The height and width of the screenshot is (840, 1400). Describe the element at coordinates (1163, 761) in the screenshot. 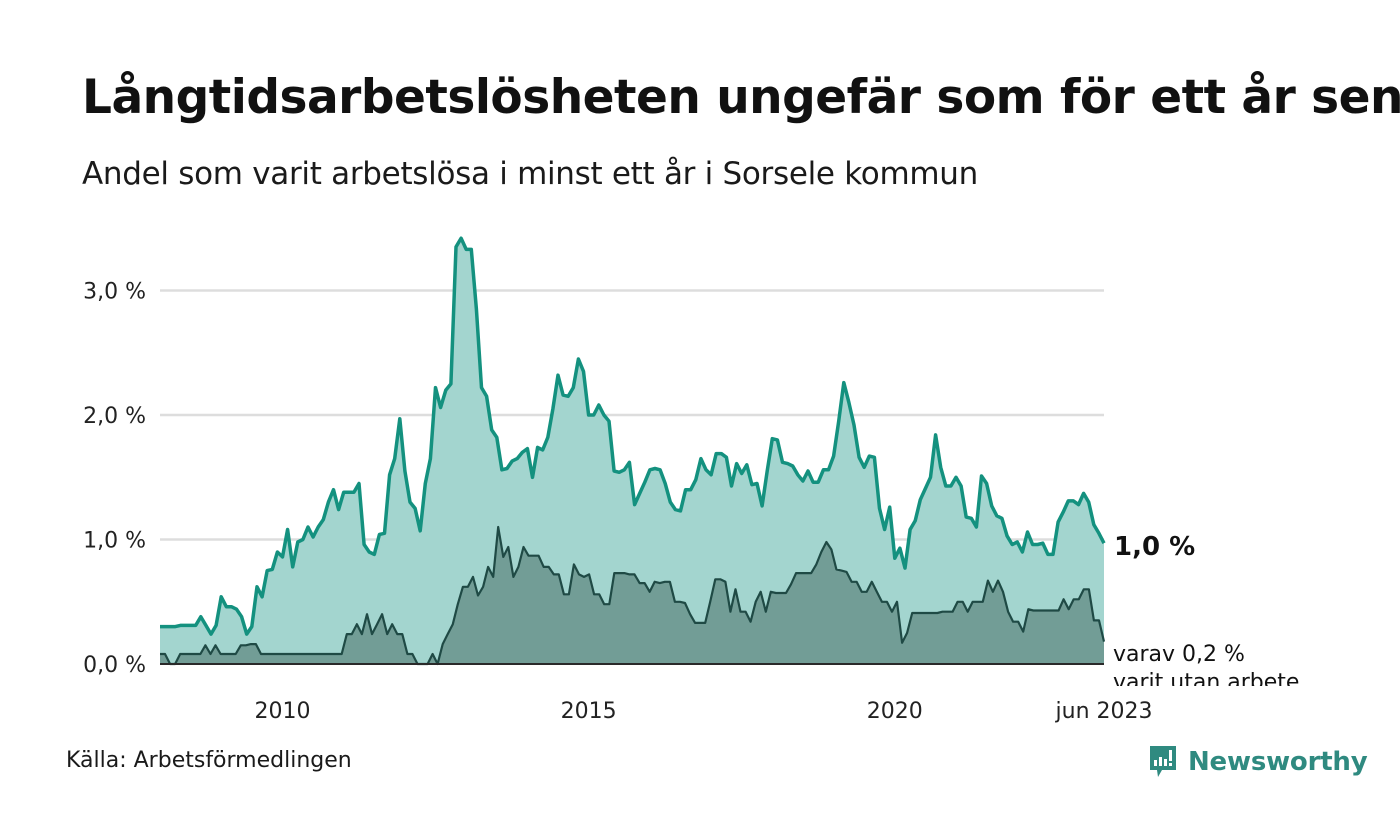

I see `newsworthy-logo-icon` at that location.